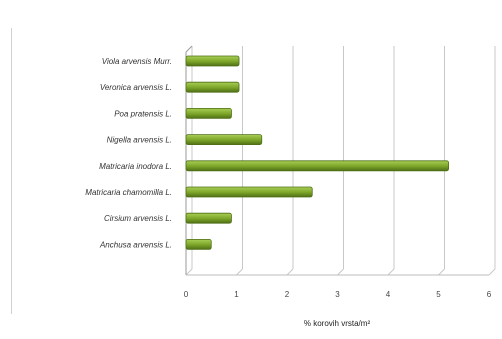 The width and height of the screenshot is (502, 339). I want to click on x-tick-labels: 0 1 2 3 4 5 6, so click(338, 294).